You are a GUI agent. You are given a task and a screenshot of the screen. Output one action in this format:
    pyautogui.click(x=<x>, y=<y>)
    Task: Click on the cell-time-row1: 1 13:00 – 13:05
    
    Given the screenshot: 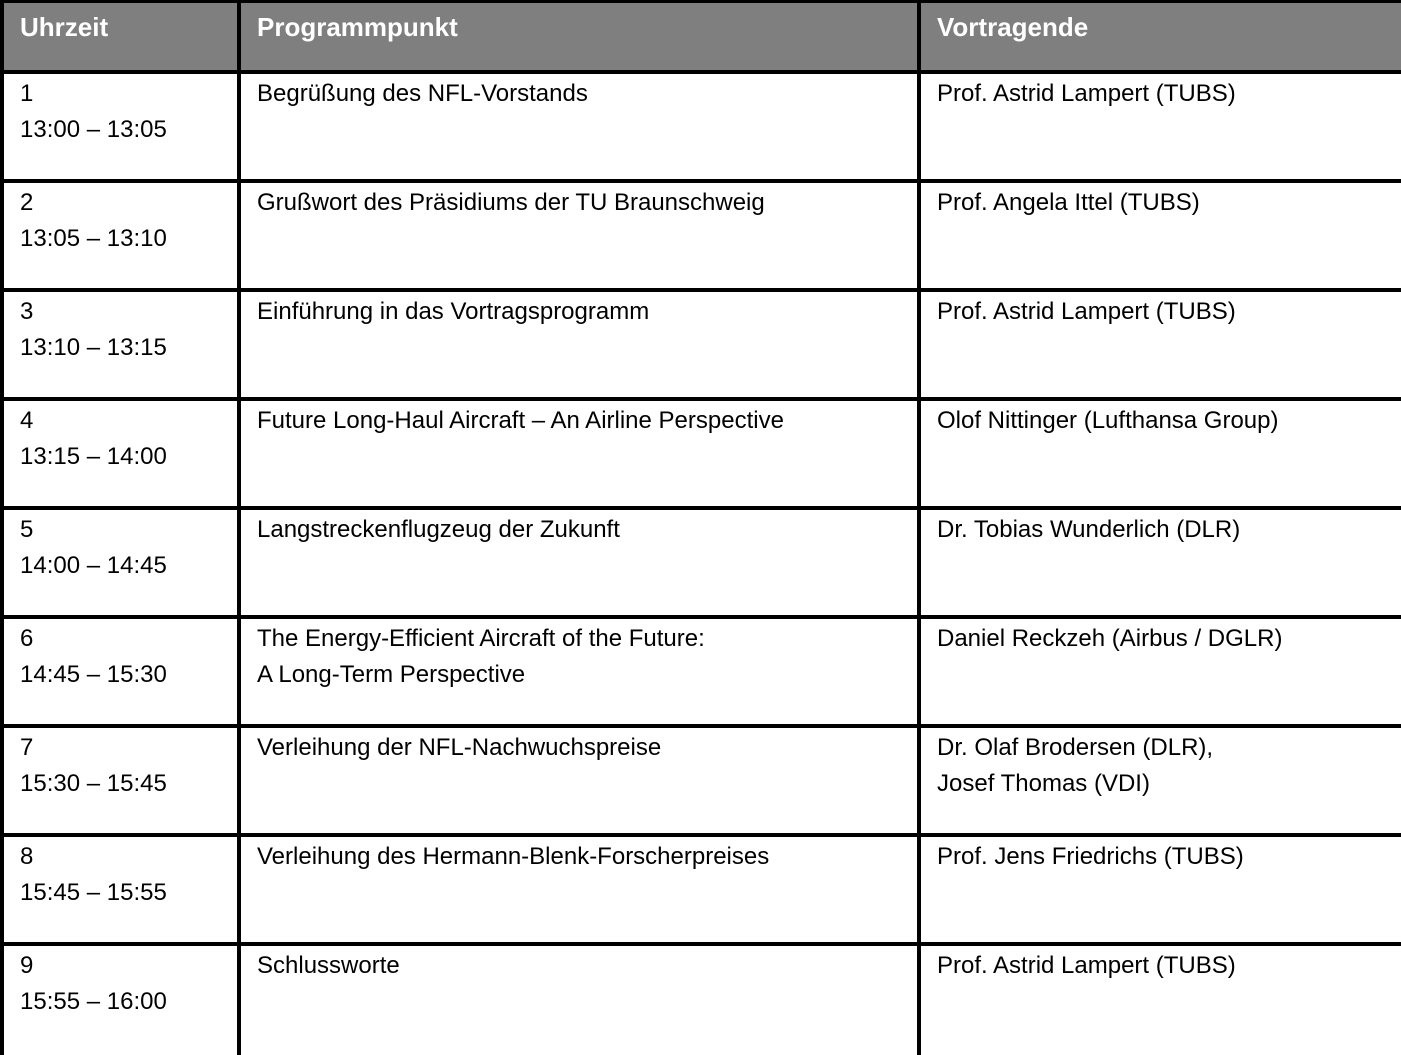 What is the action you would take?
    pyautogui.click(x=120, y=126)
    